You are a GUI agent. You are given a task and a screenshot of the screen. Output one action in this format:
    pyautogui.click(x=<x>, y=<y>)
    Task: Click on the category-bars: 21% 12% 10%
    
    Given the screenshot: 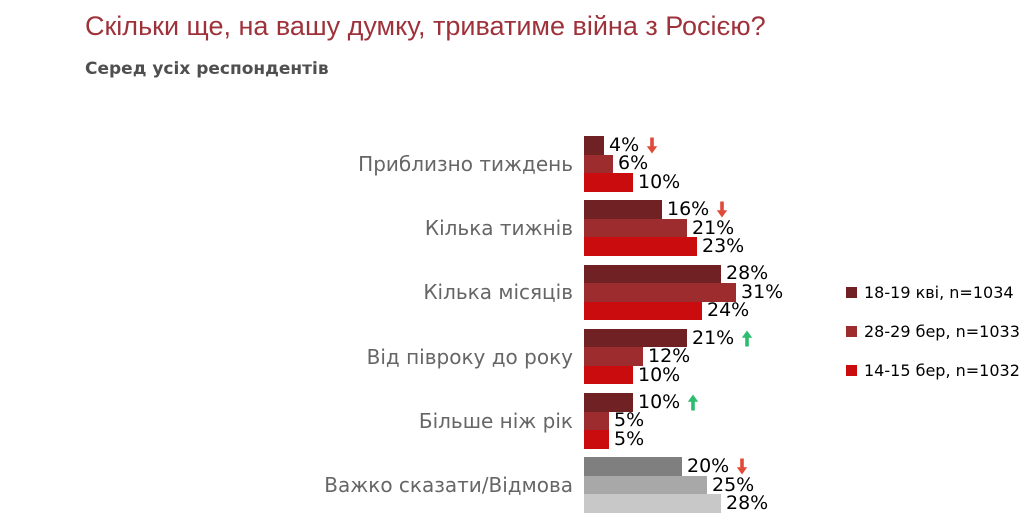 What is the action you would take?
    pyautogui.click(x=668, y=356)
    